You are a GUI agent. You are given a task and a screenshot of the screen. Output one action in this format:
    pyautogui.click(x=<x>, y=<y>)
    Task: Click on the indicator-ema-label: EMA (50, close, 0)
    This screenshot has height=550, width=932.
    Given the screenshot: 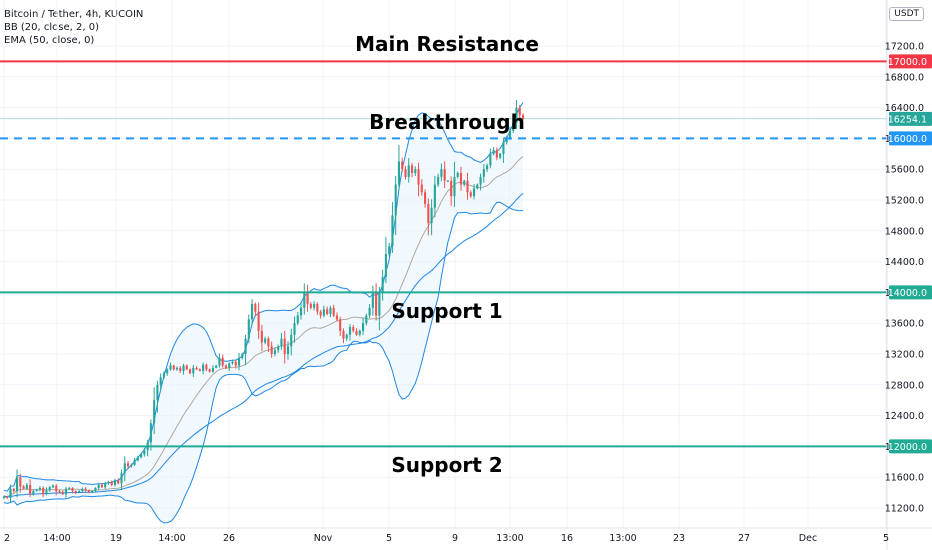 What is the action you would take?
    pyautogui.click(x=49, y=40)
    